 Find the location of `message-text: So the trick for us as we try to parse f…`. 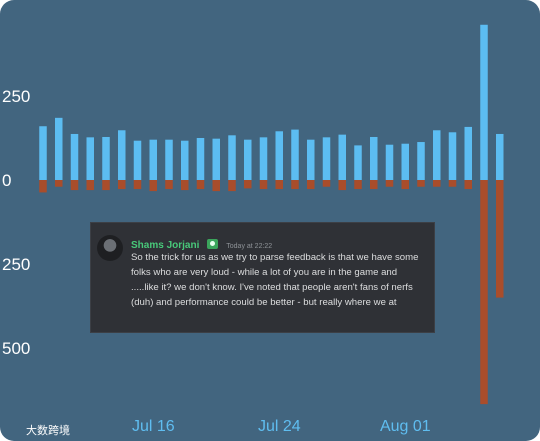

message-text: So the trick for us as we try to parse f… is located at coordinates (275, 280).